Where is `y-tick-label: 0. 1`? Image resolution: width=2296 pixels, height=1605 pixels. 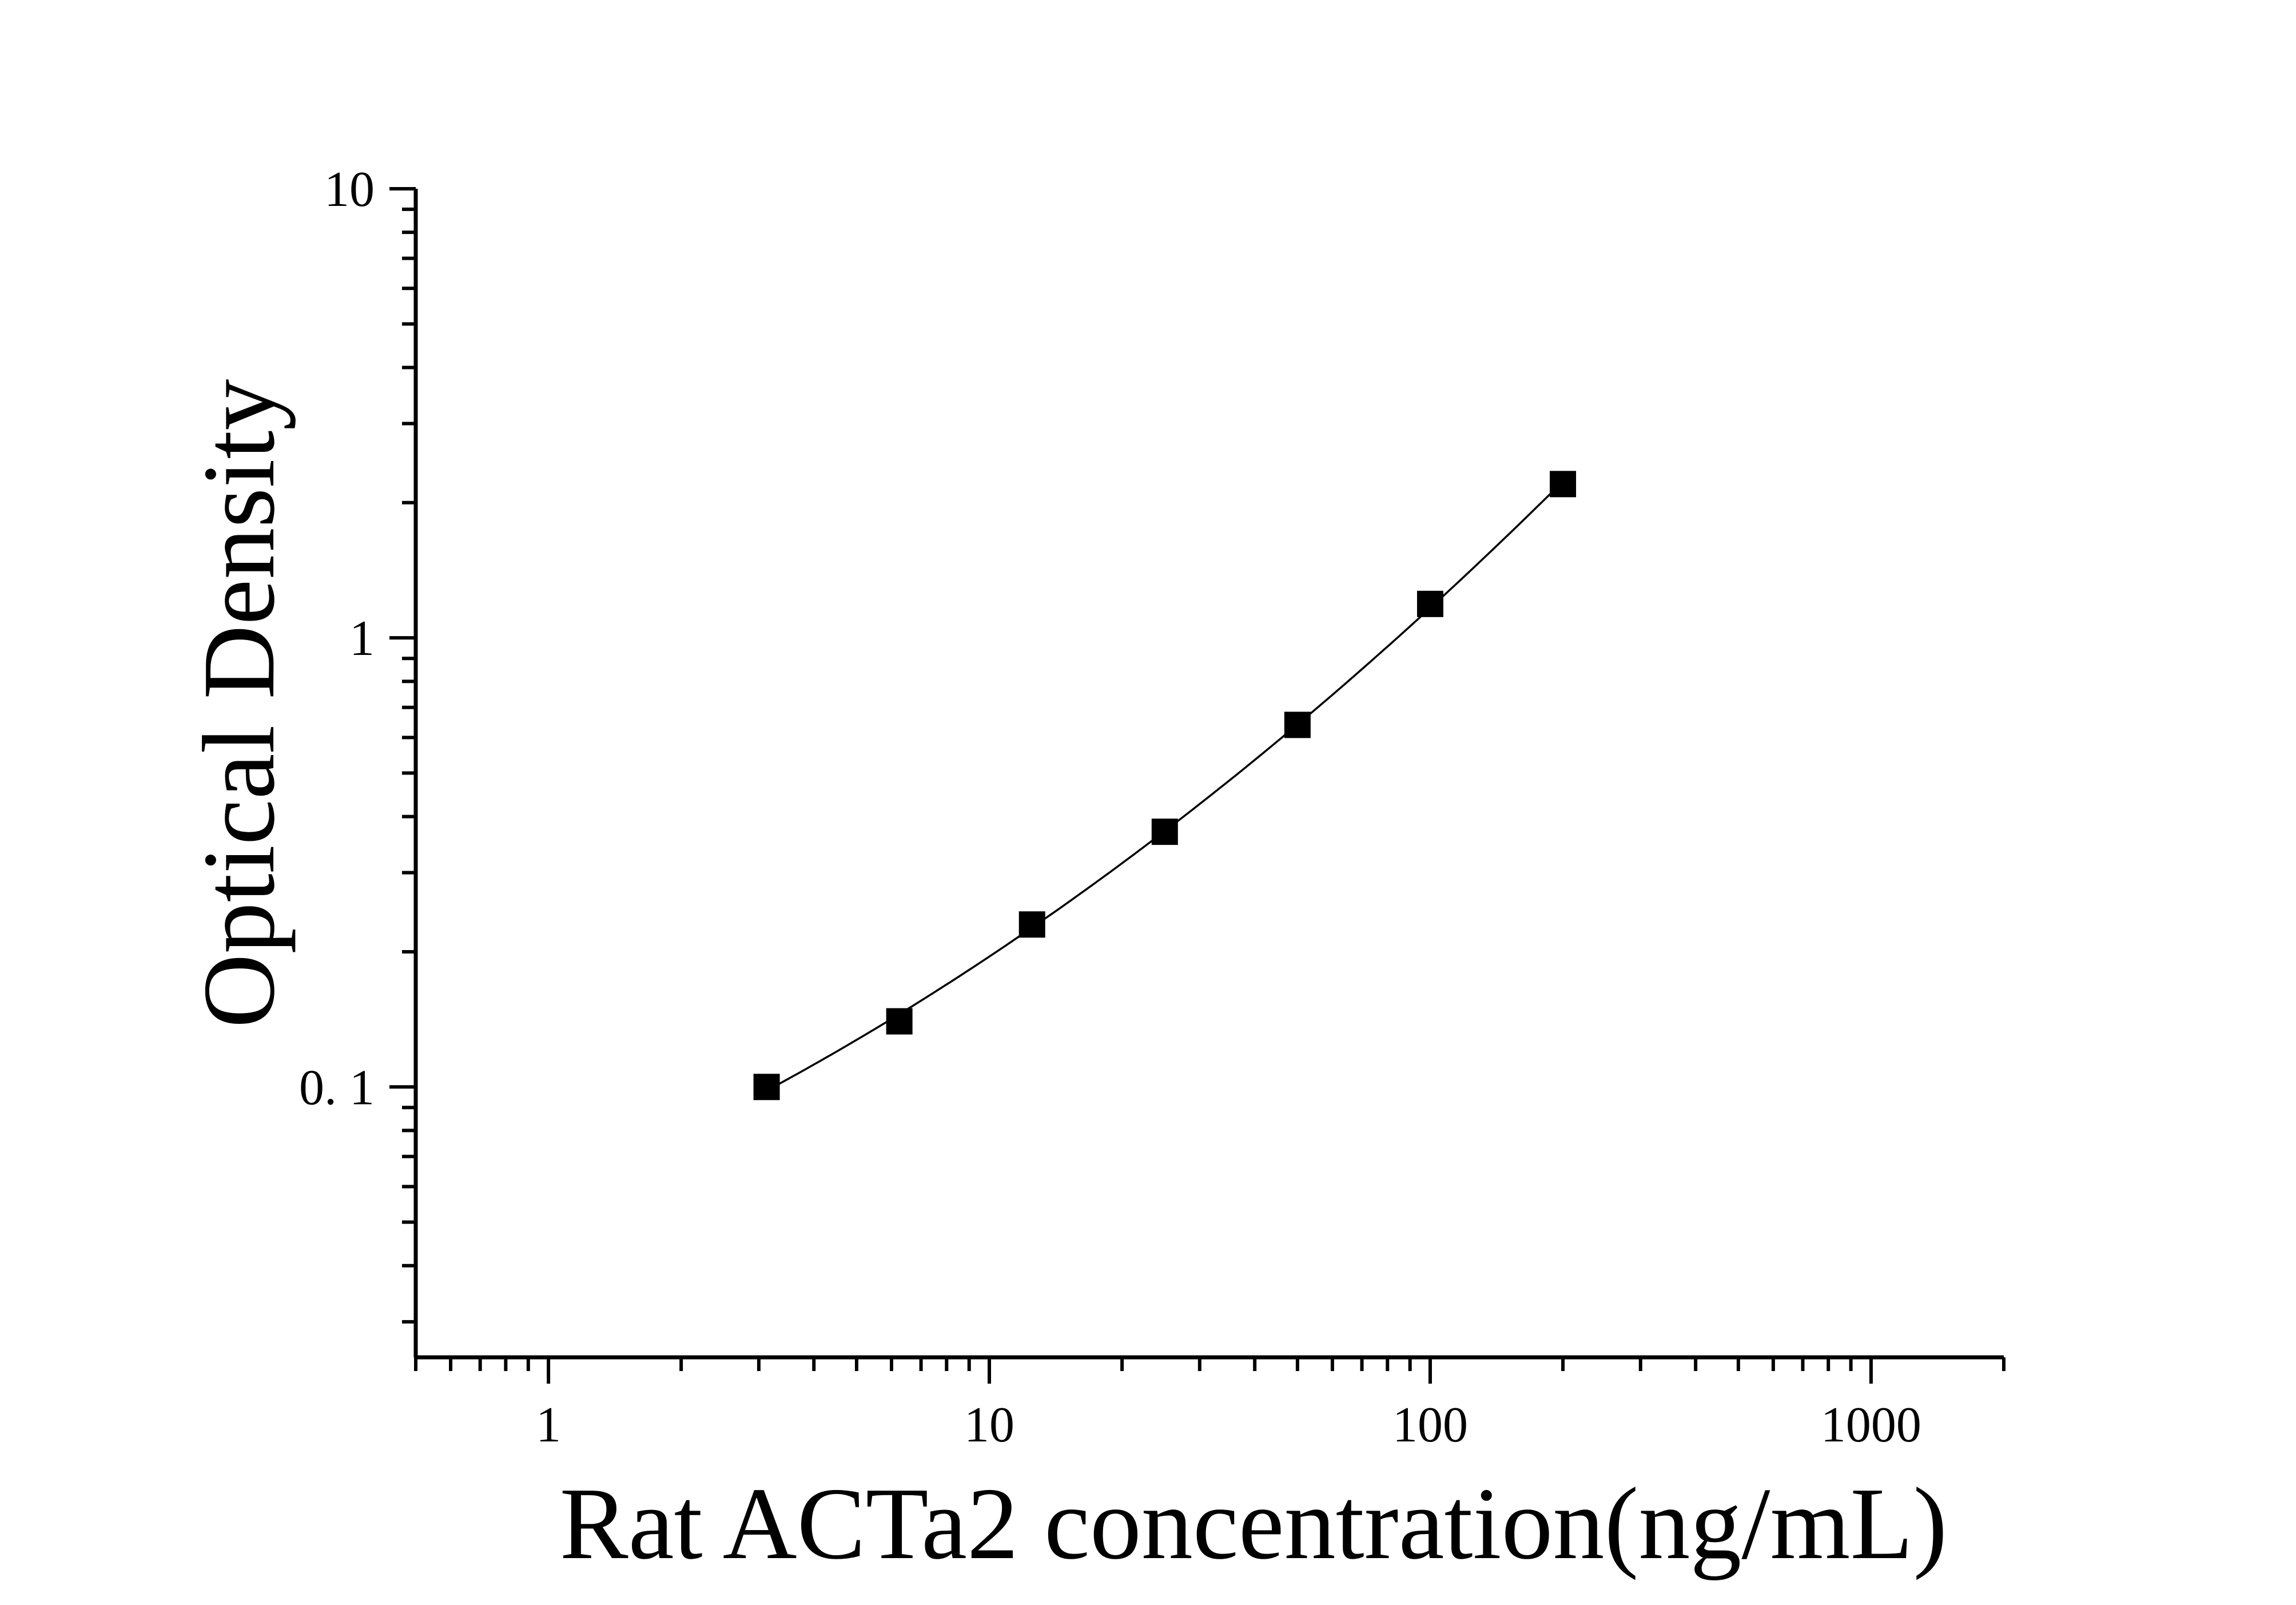 y-tick-label: 0. 1 is located at coordinates (337, 1087).